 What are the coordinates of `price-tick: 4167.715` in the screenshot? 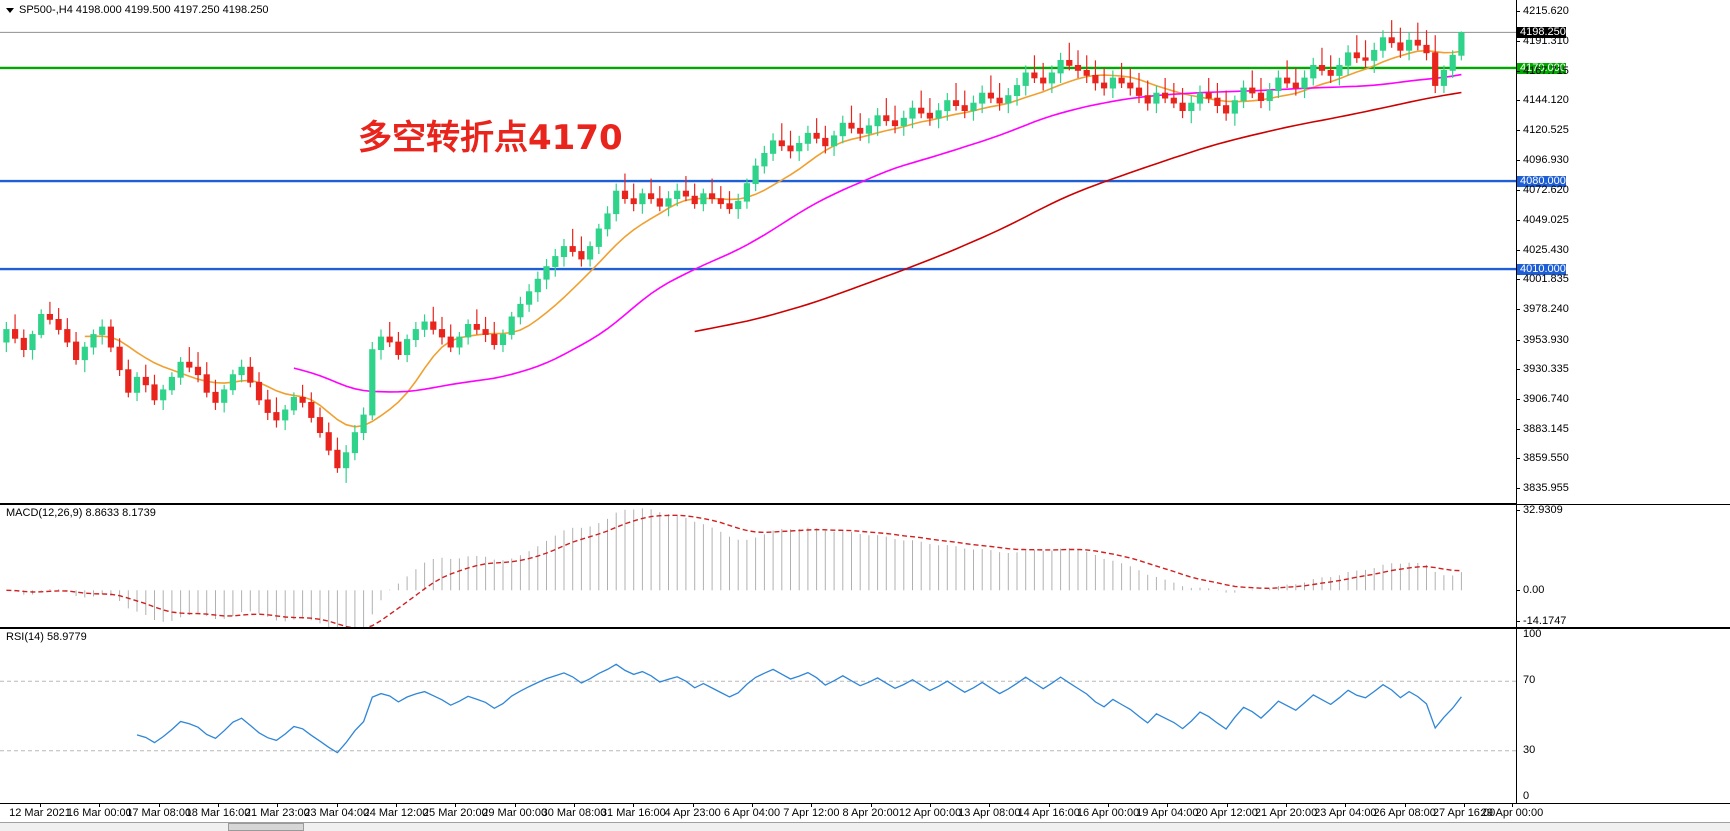 It's located at (1543, 71).